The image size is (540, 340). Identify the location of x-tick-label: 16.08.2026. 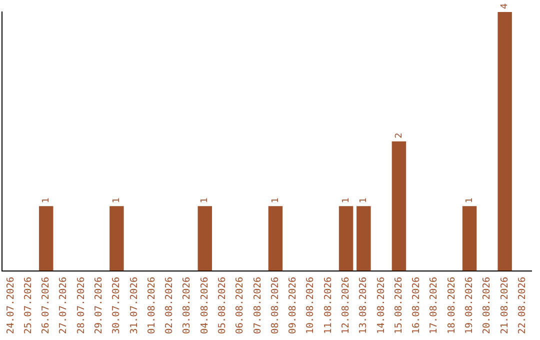
(416, 305).